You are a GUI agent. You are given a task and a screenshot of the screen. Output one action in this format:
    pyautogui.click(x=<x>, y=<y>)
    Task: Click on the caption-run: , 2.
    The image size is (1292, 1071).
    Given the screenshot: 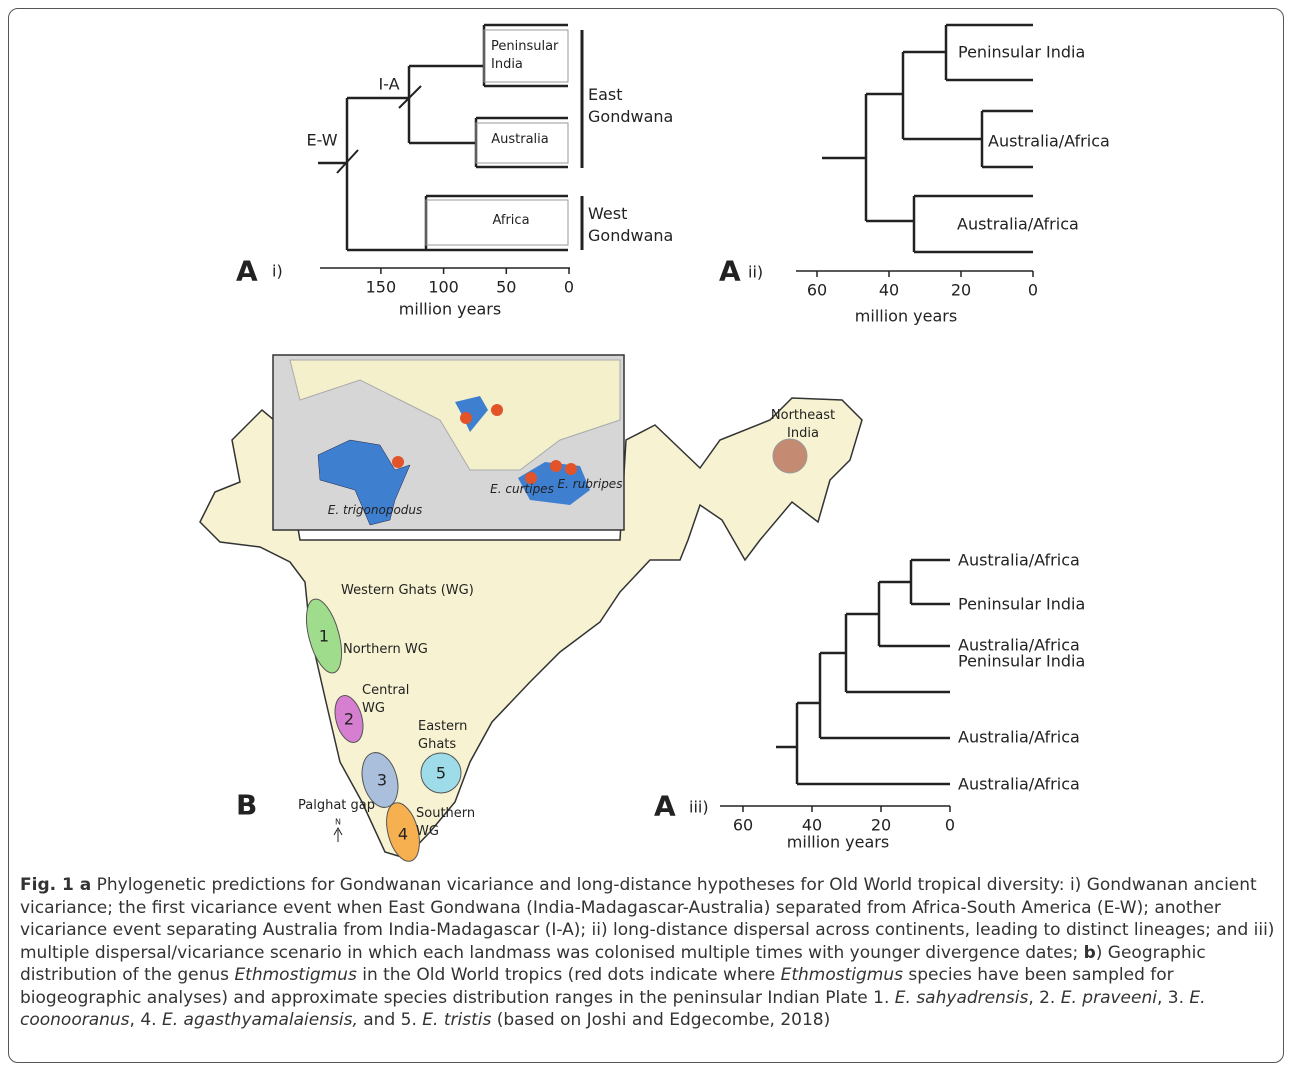 What is the action you would take?
    pyautogui.click(x=1044, y=997)
    